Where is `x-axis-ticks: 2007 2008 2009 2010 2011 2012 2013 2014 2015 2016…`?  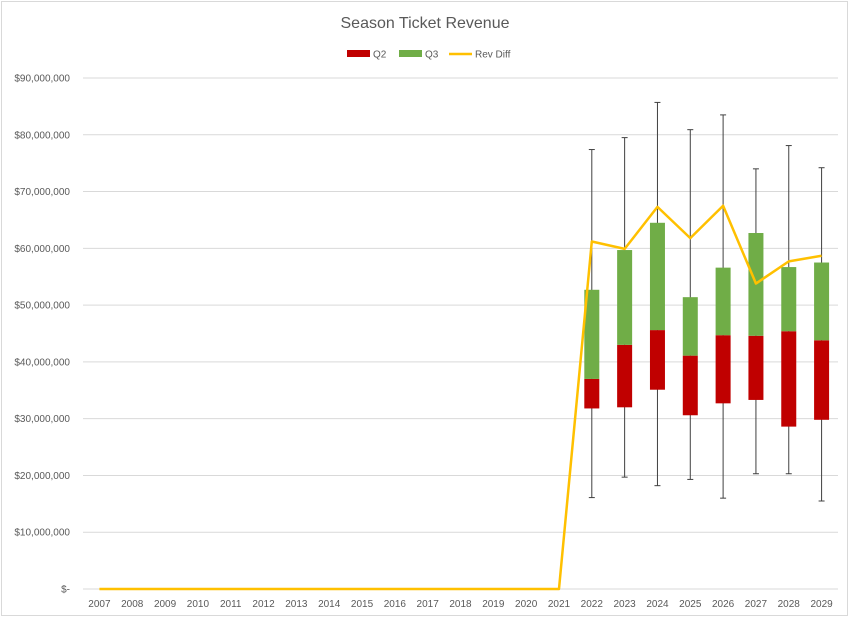
x-axis-ticks: 2007 2008 2009 2010 2011 2012 2013 2014 2015 2016… is located at coordinates (460, 604).